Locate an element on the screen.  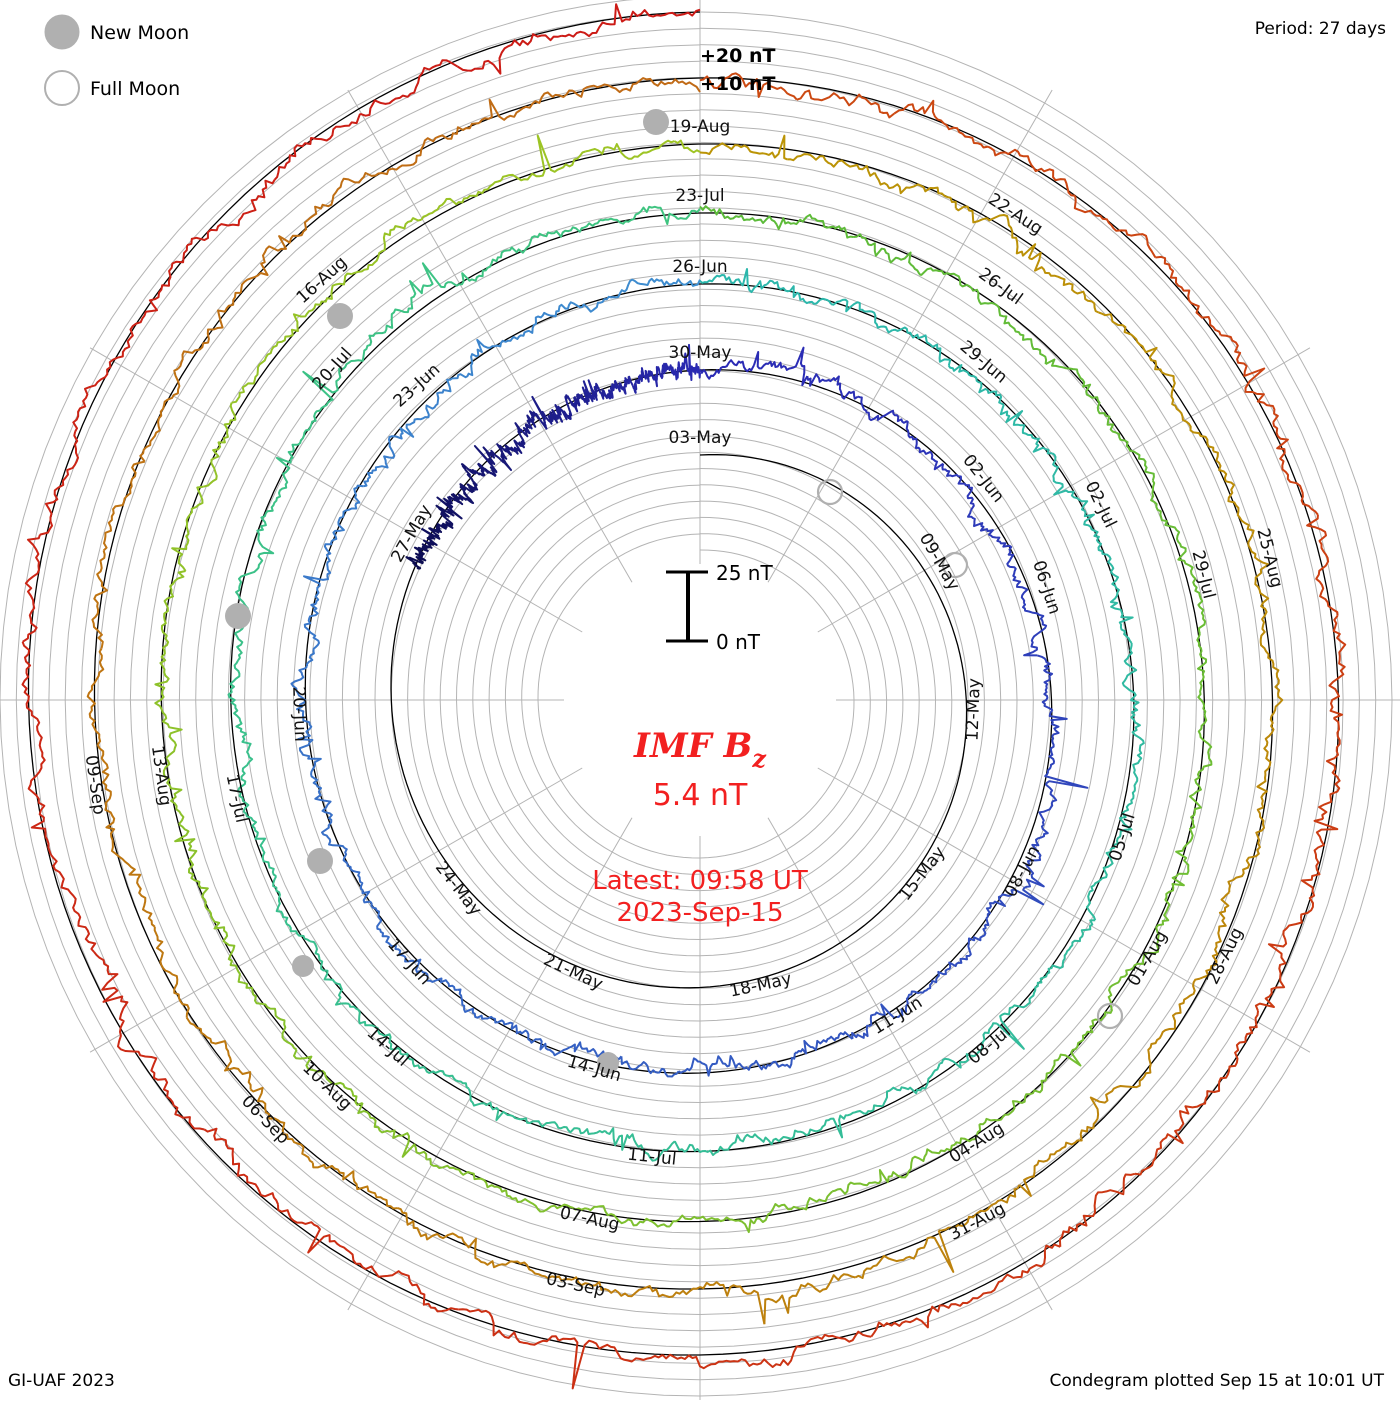
date-label: 05-Jul is located at coordinates (1122, 837).